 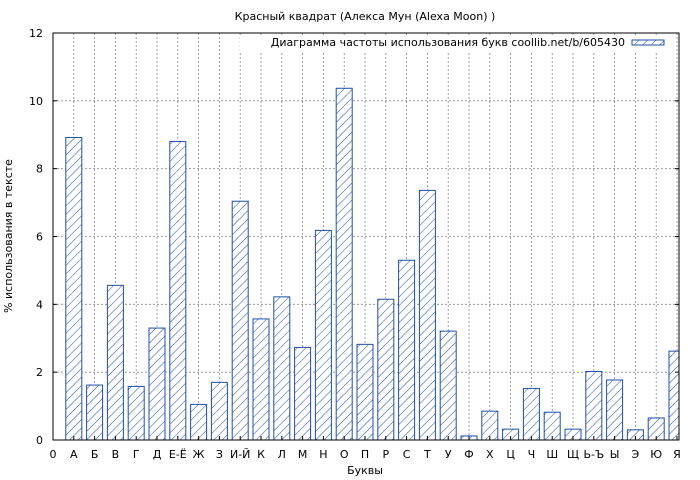 I want to click on legend-background, so click(x=456, y=43).